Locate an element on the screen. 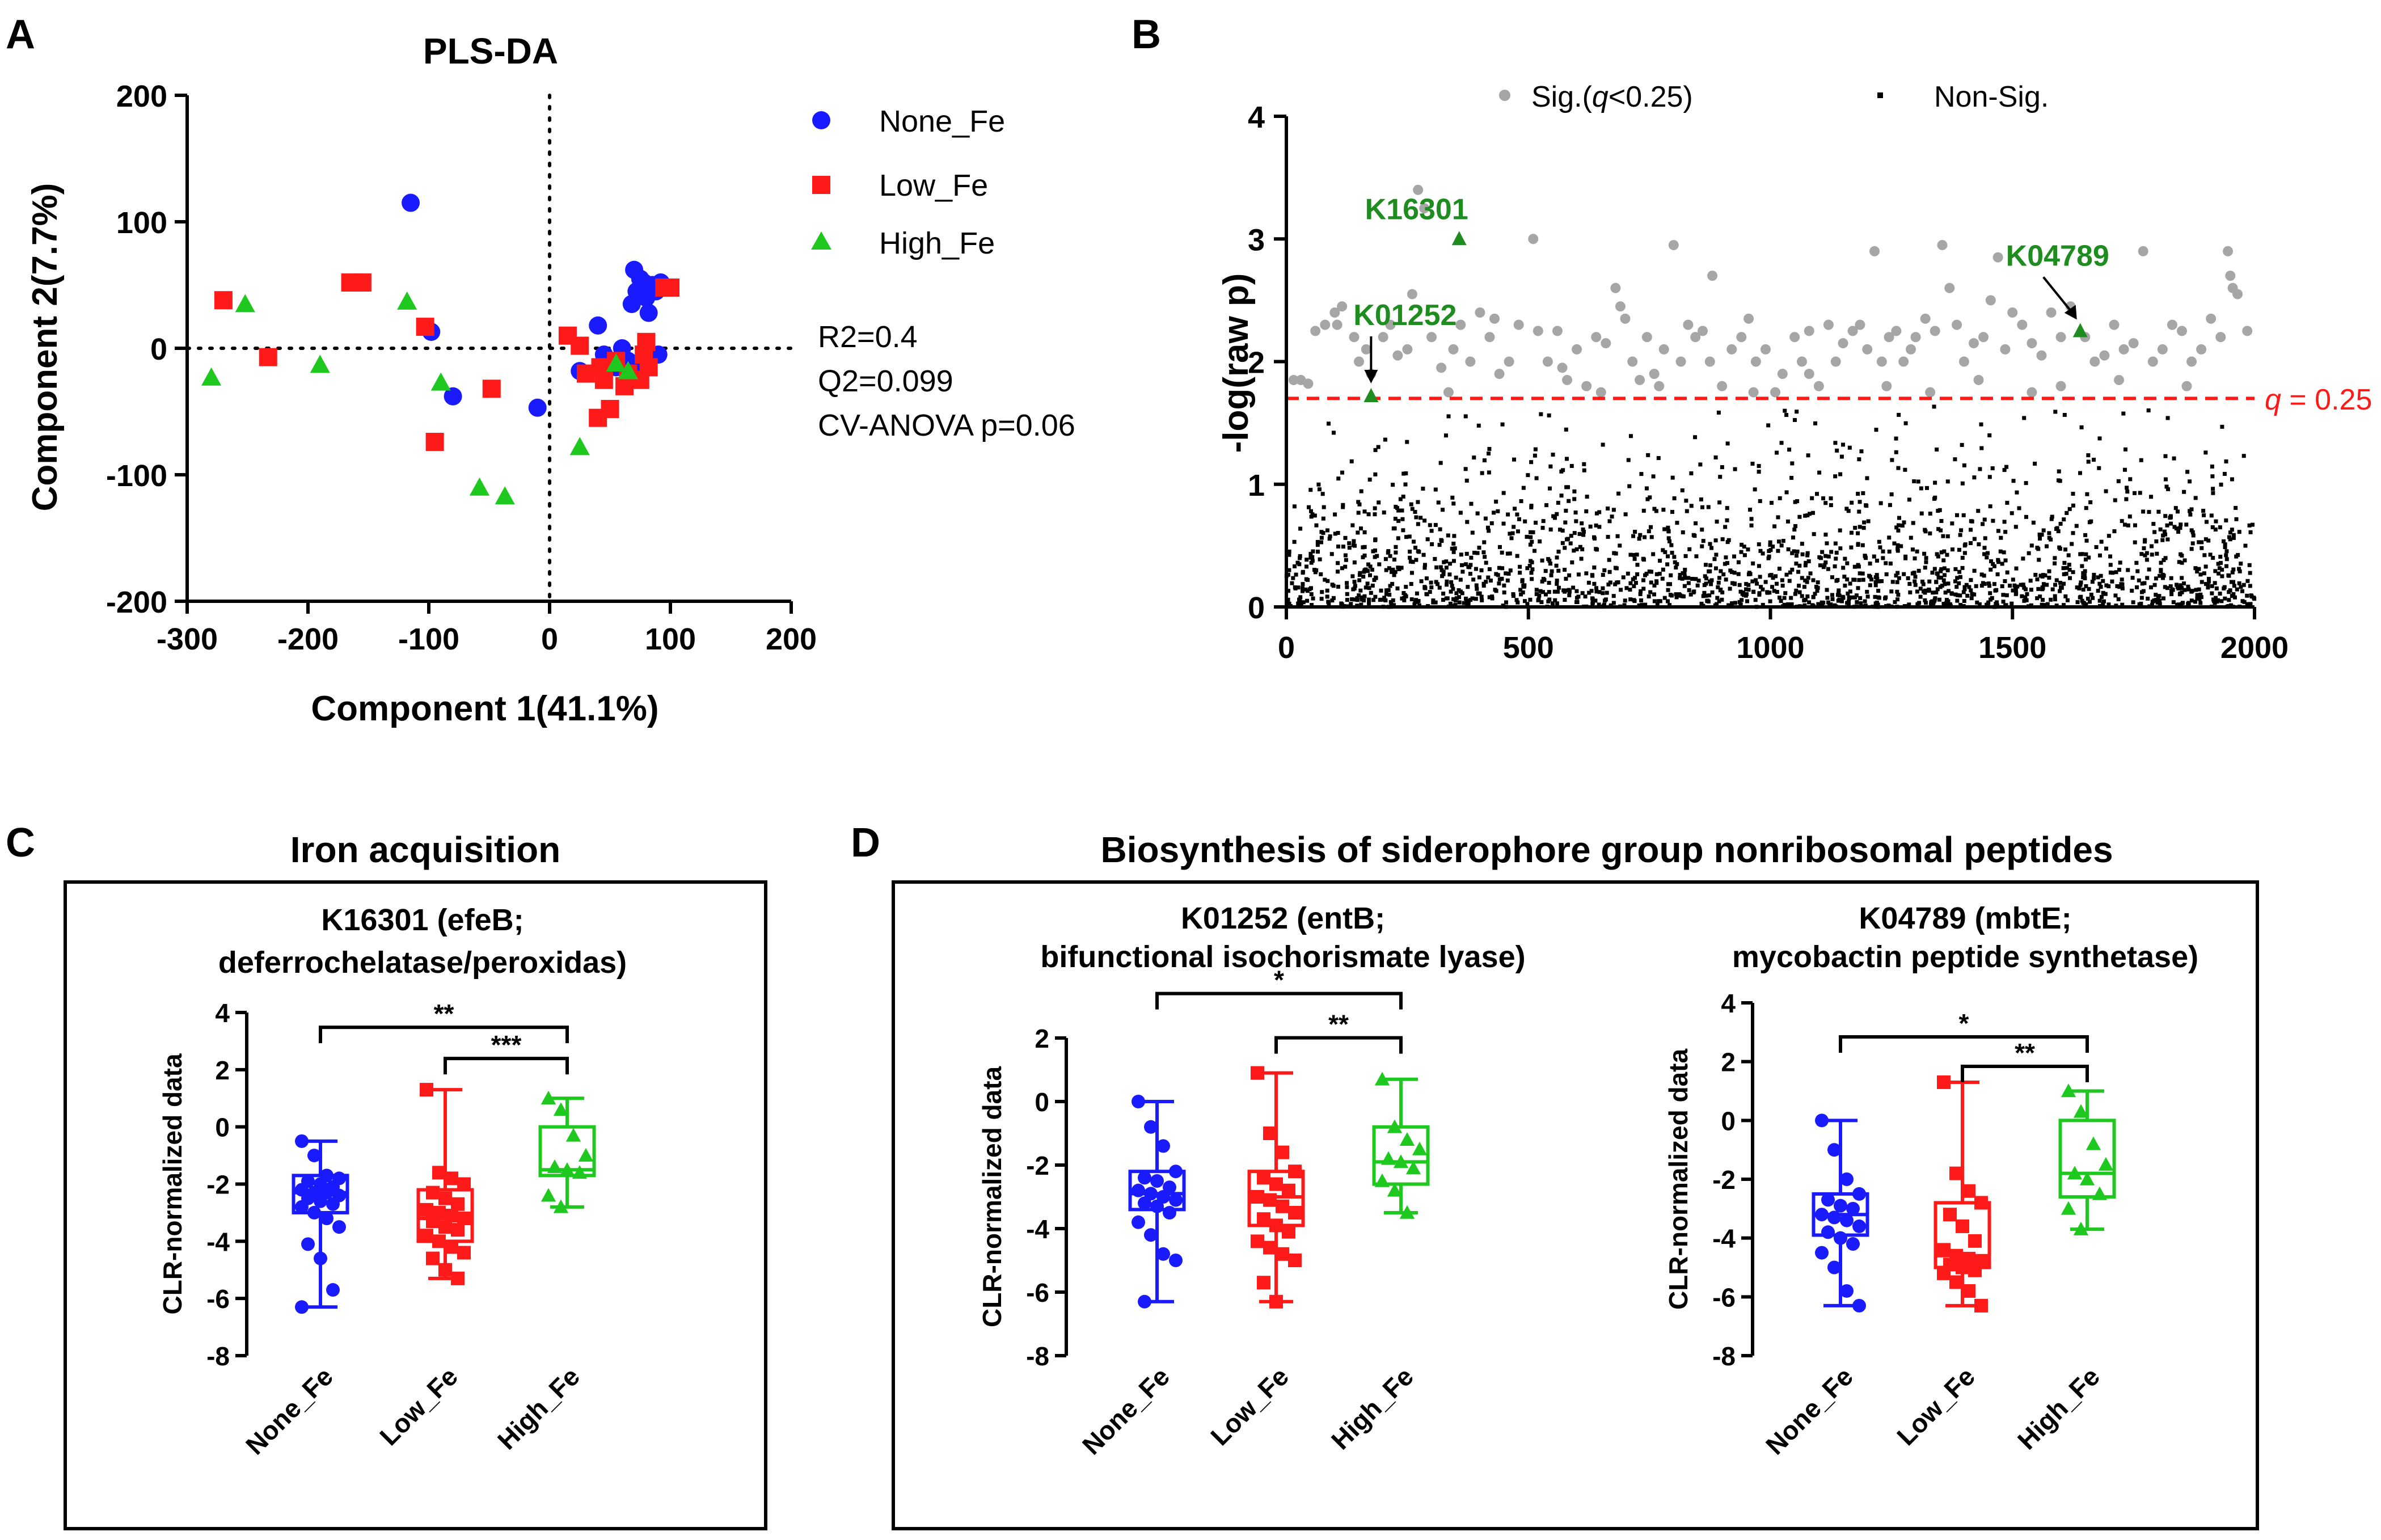 This screenshot has height=1540, width=2381. highlight-point is located at coordinates (1459, 238).